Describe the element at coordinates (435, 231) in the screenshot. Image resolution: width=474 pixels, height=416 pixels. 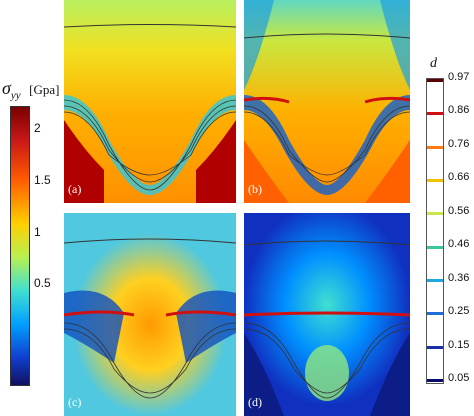
I see `damage-legend-frame` at that location.